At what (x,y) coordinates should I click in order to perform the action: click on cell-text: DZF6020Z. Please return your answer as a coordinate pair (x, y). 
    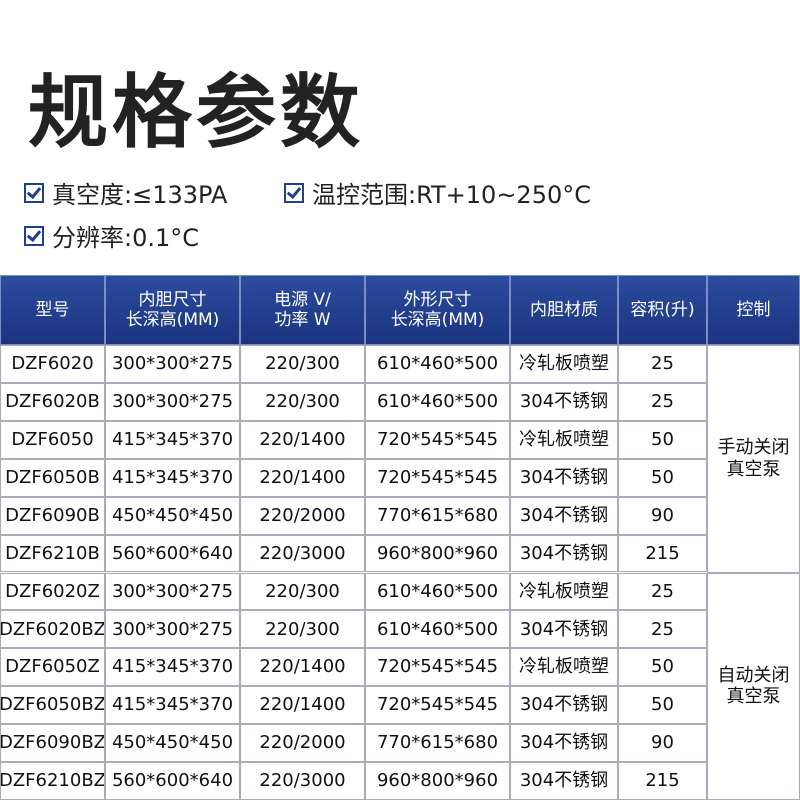
    Looking at the image, I should click on (52, 591).